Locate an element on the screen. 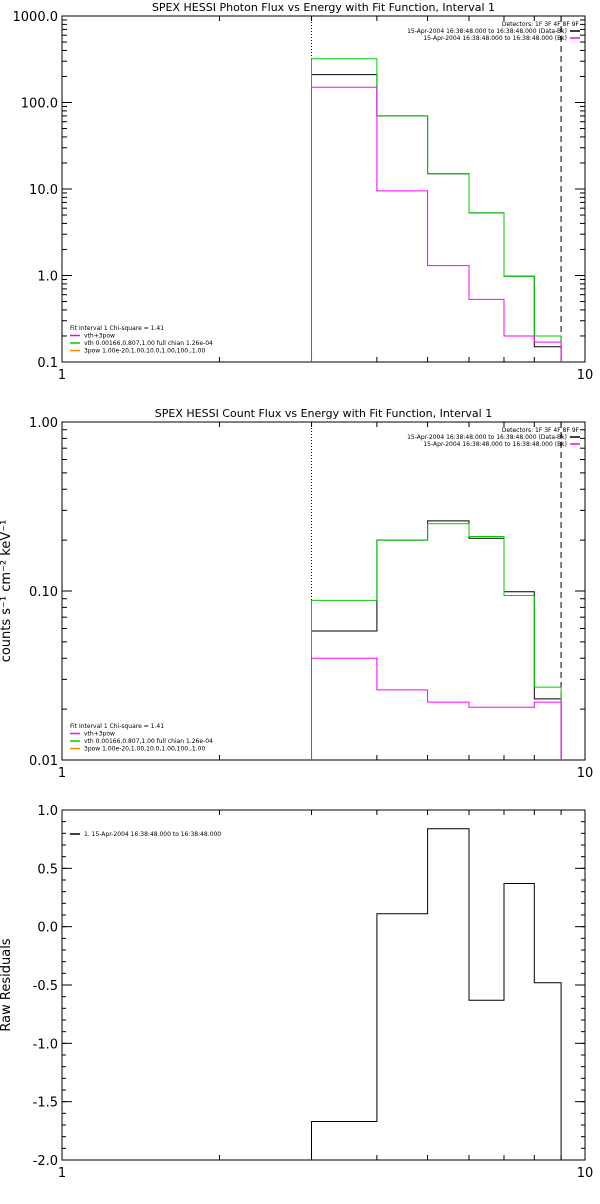  y-tick-label: 0.01 is located at coordinates (43, 761).